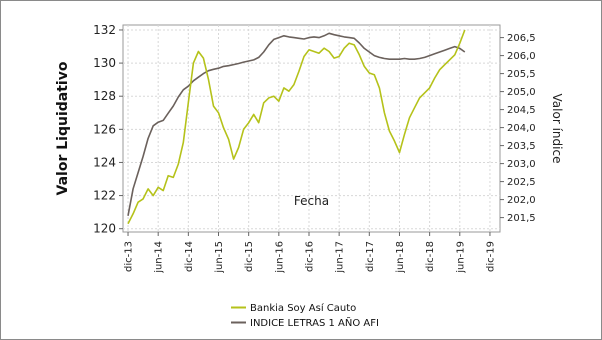 This screenshot has height=340, width=602. I want to click on y-left-tick-label: 120, so click(104, 229).